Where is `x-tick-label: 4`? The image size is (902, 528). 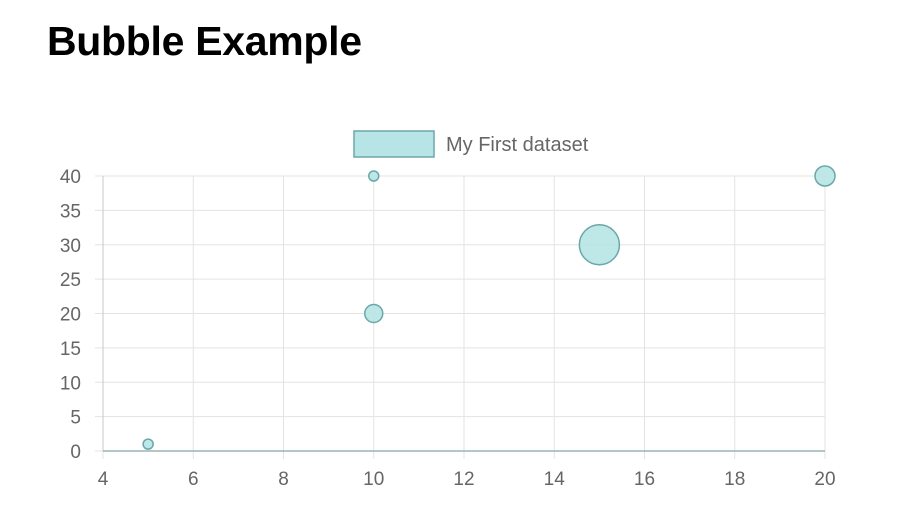 x-tick-label: 4 is located at coordinates (103, 479).